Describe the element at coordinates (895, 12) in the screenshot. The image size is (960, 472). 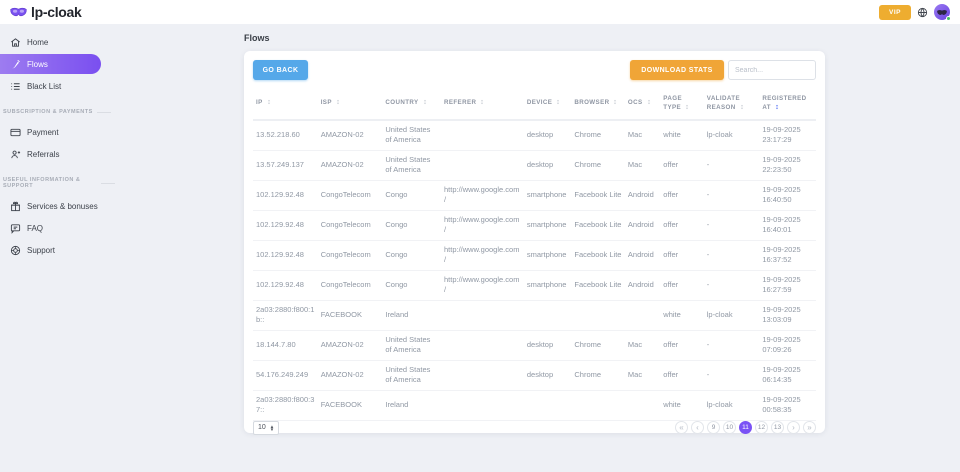
I see `vip-button: VIP` at that location.